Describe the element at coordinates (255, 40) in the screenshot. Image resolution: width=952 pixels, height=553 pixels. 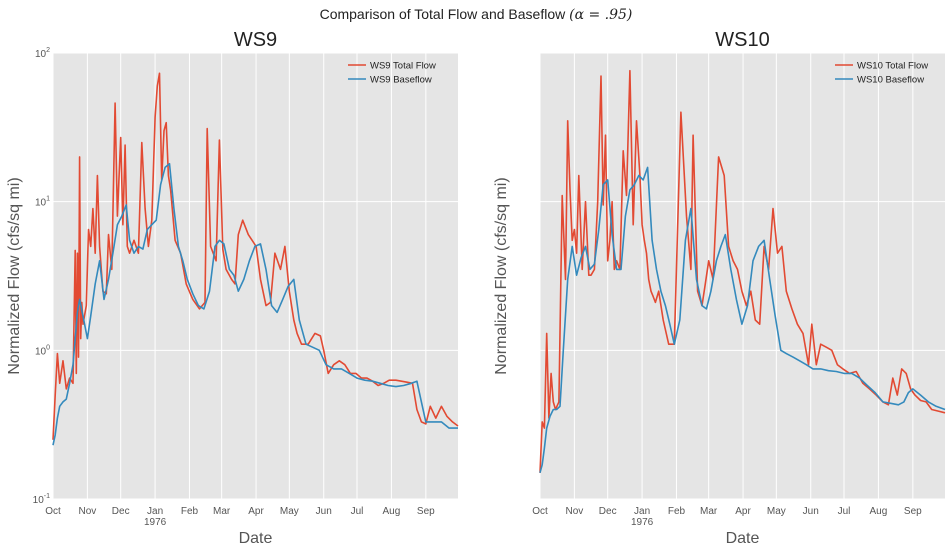
I see `chart-title: WS9` at that location.